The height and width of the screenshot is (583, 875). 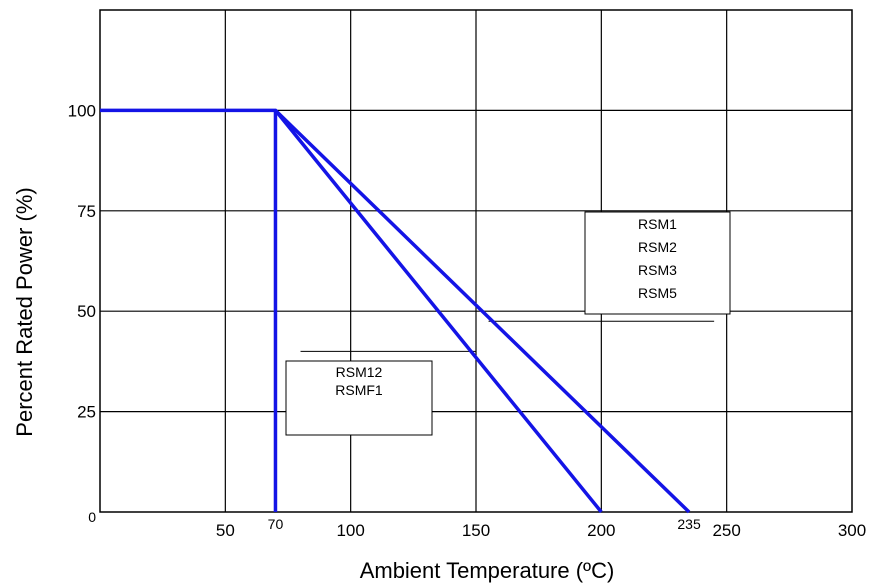 I want to click on x-tick-label: 200, so click(x=601, y=530).